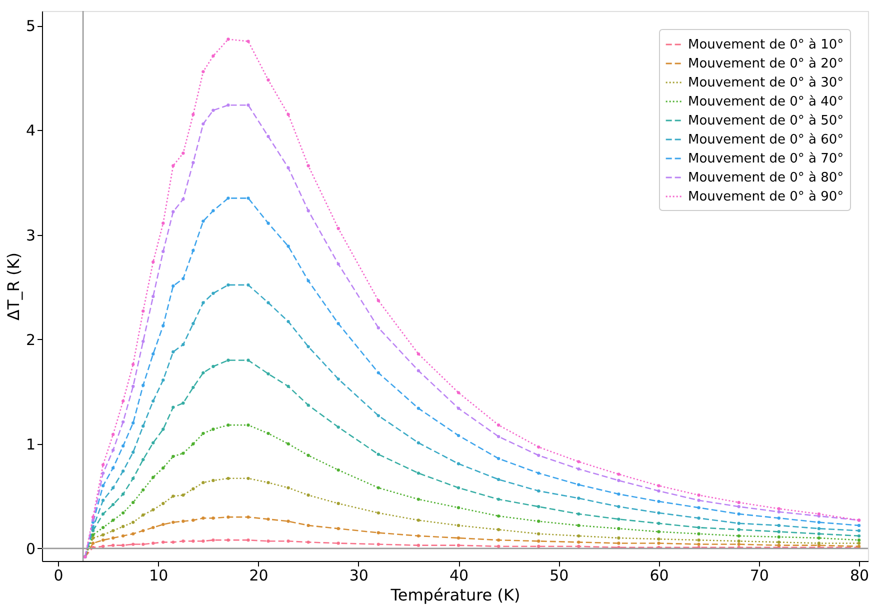 The height and width of the screenshot is (608, 874). What do you see at coordinates (766, 121) in the screenshot?
I see `legend-label: Mouvement de 0° à 50°` at bounding box center [766, 121].